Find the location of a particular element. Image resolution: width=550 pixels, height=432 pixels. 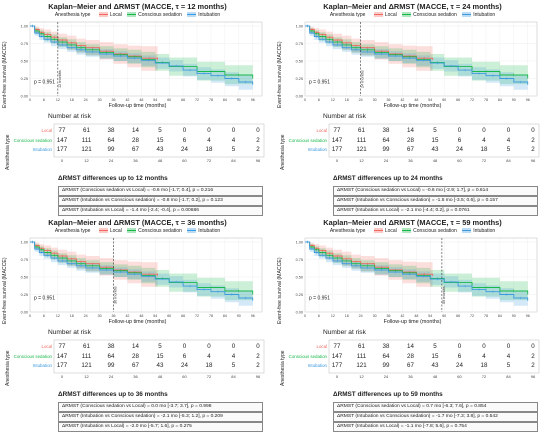

risk-cell: 43 is located at coordinates (435, 149).